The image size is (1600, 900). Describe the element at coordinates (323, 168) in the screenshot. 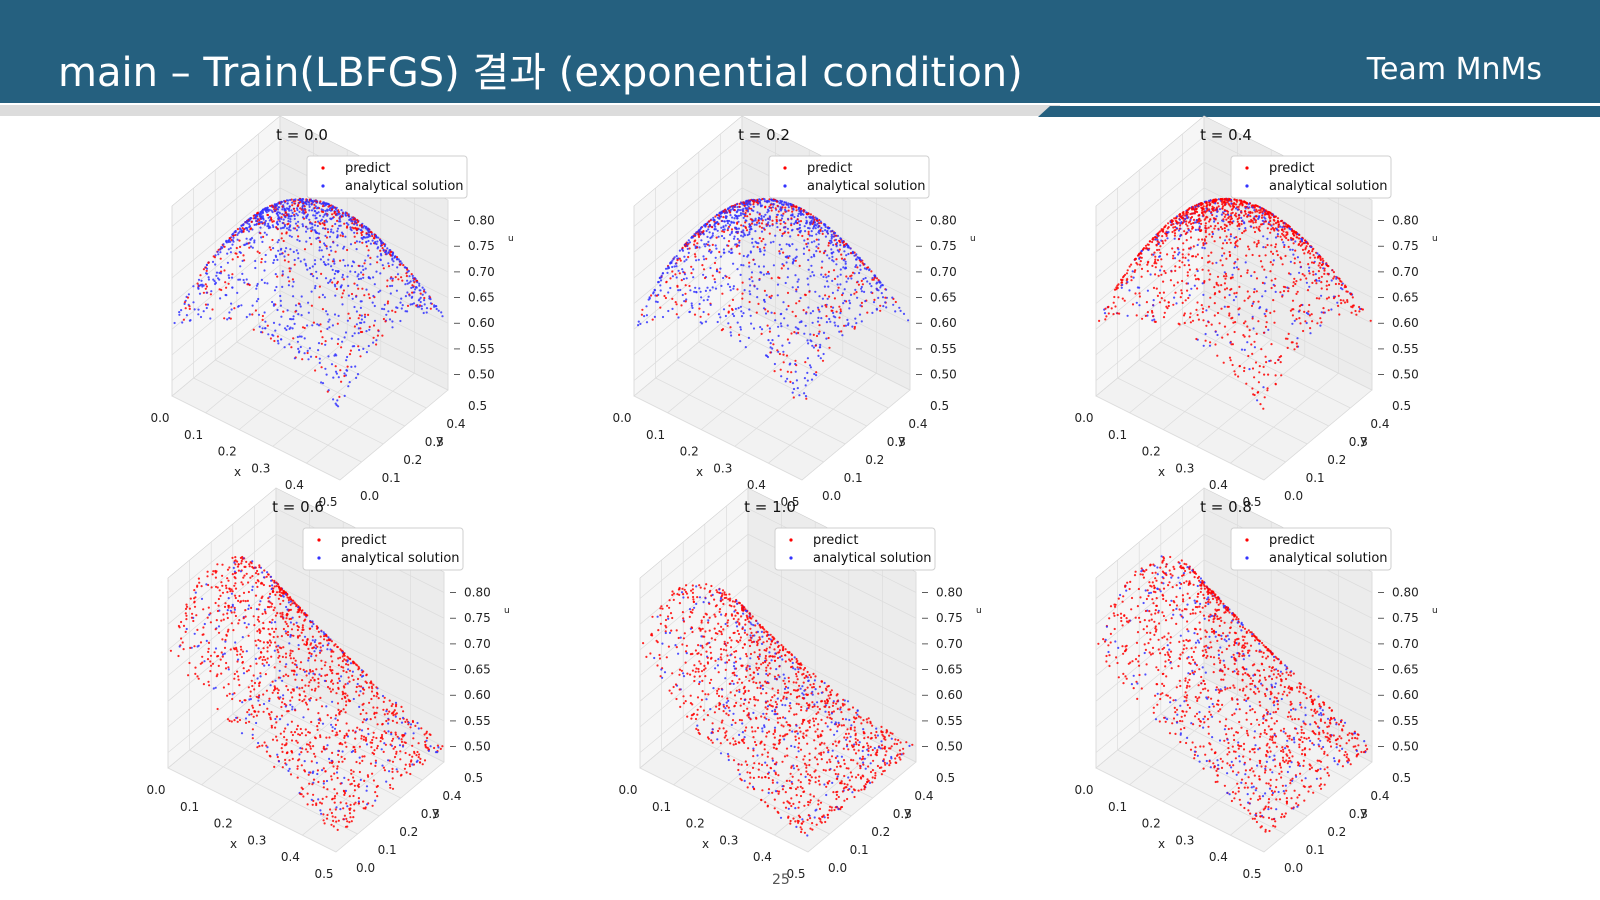

I see `legend-marker-predict` at that location.